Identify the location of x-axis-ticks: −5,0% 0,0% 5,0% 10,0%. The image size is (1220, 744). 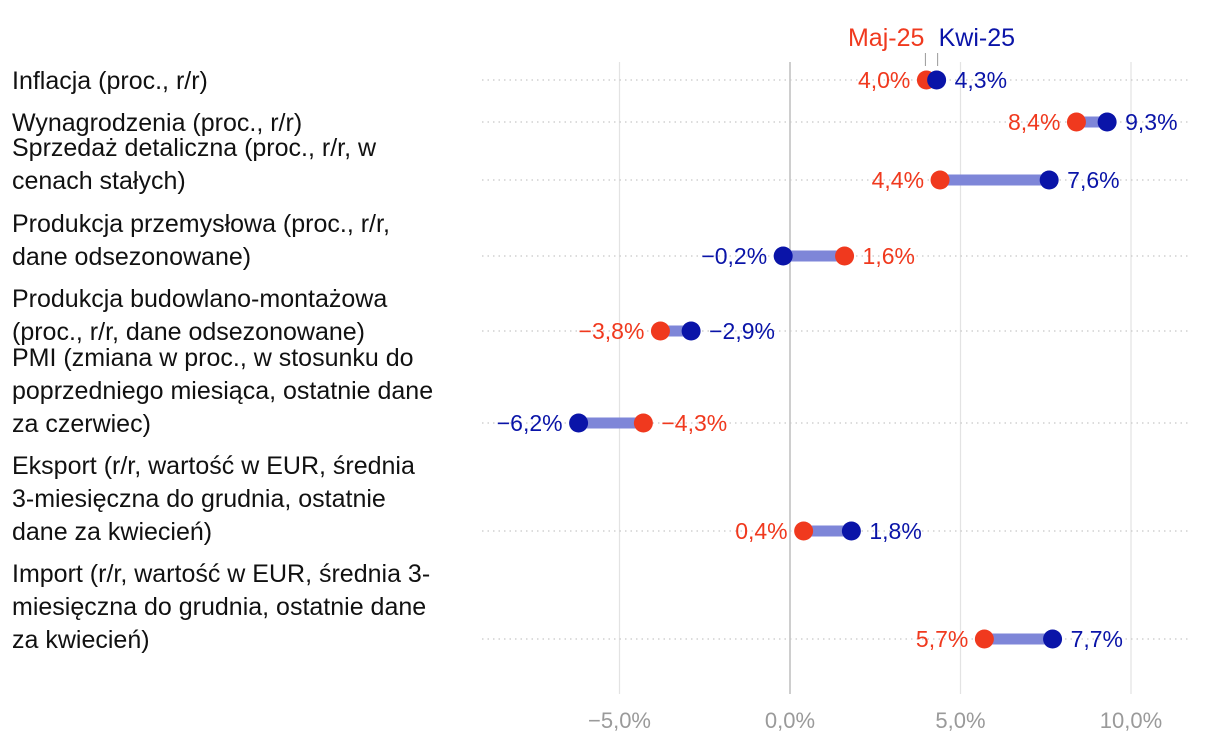
(875, 720).